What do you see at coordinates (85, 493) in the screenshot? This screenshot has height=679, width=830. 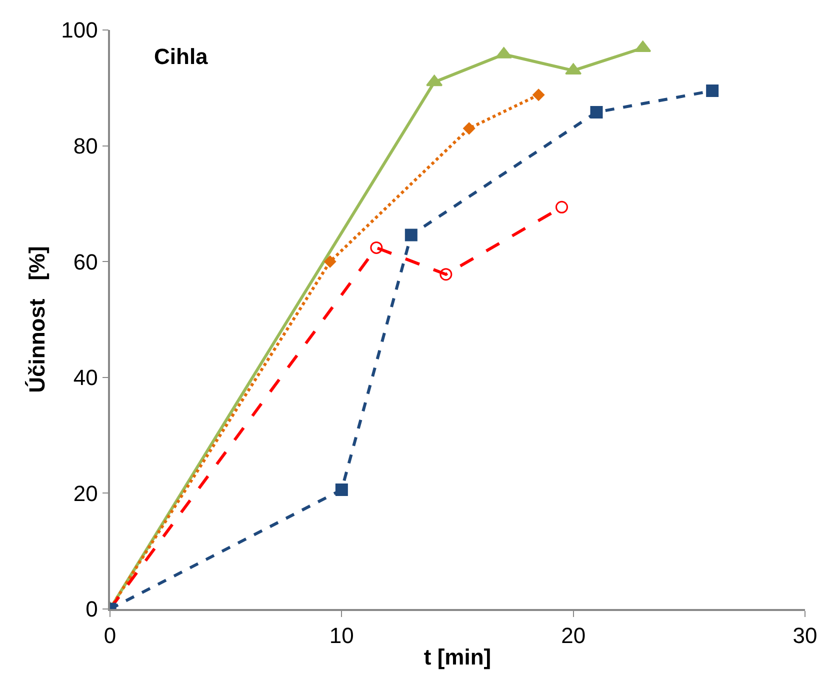 I see `y-tick-label: 20` at bounding box center [85, 493].